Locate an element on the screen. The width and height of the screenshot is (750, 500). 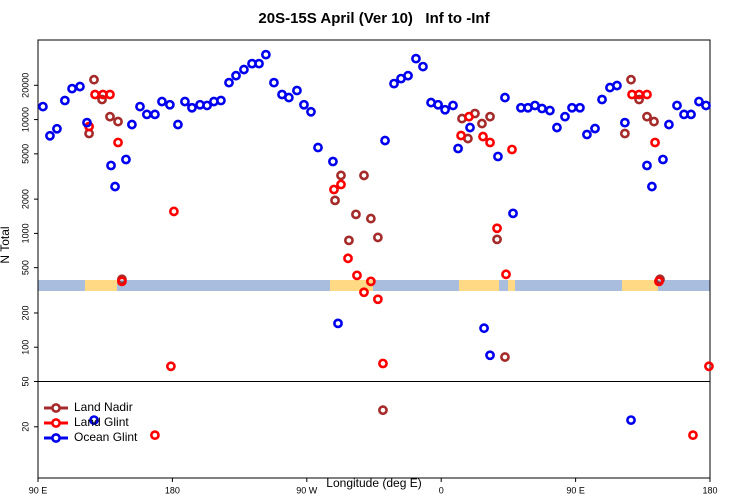
y-tick-label: 5000 is located at coordinates (25, 154).